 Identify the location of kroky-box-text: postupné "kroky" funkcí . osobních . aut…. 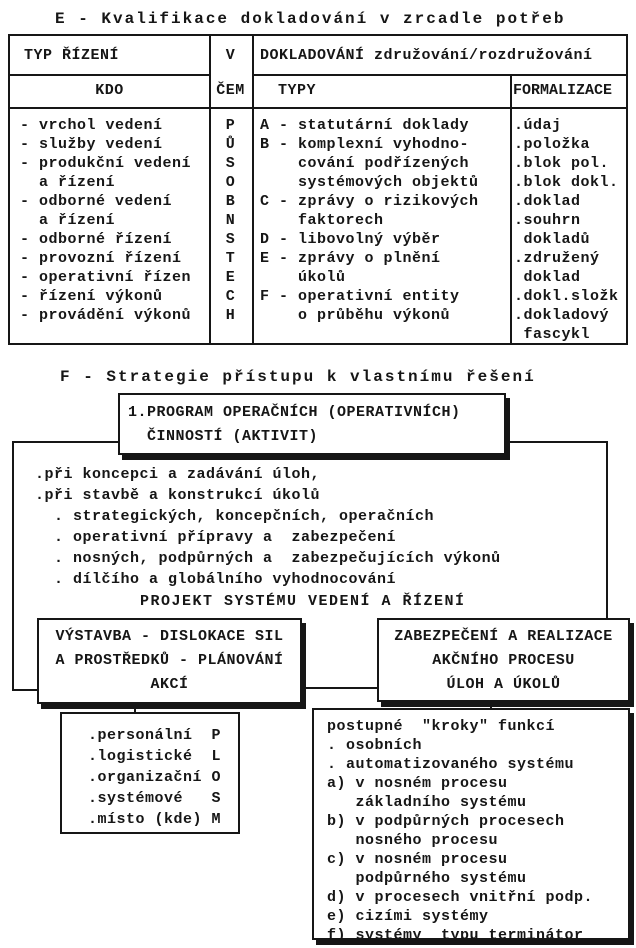
(460, 831).